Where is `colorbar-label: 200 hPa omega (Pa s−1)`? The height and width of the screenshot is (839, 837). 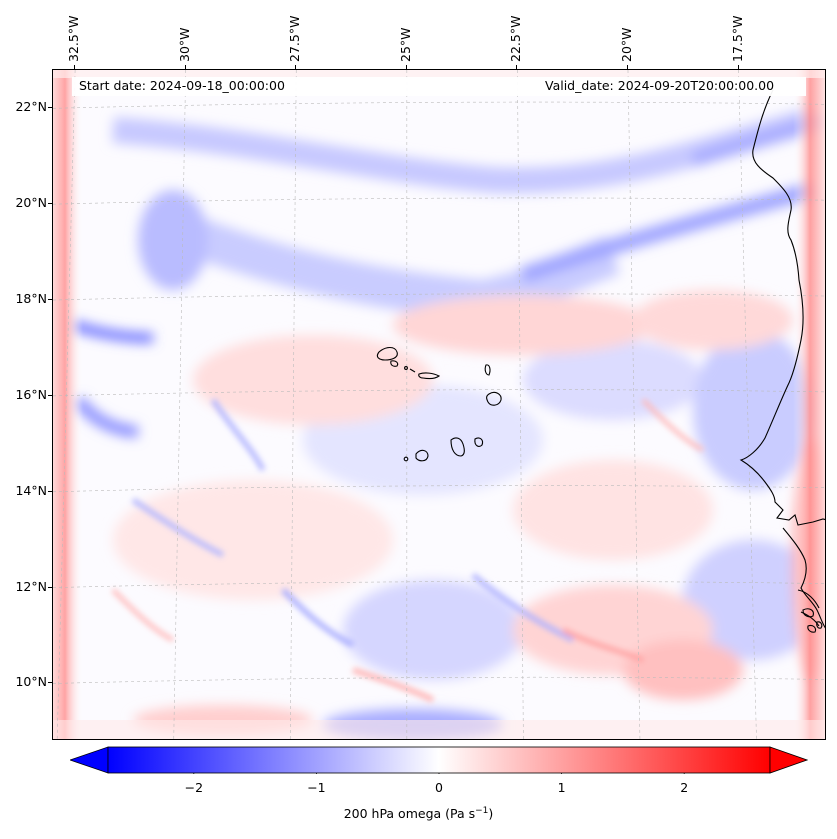
colorbar-label: 200 hPa omega (Pa s−1) is located at coordinates (418, 813).